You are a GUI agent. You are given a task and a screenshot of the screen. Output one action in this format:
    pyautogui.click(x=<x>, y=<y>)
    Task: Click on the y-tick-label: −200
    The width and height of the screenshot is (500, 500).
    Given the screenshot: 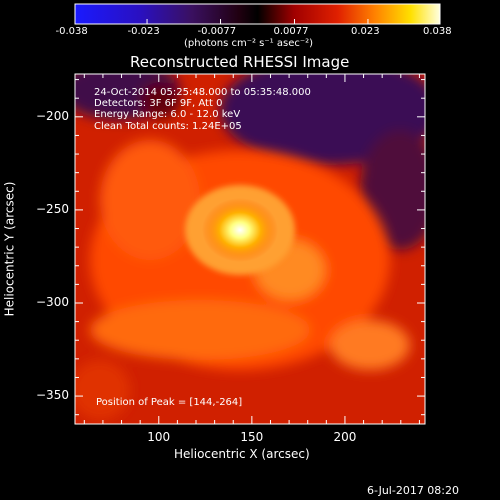 What is the action you would take?
    pyautogui.click(x=52, y=115)
    